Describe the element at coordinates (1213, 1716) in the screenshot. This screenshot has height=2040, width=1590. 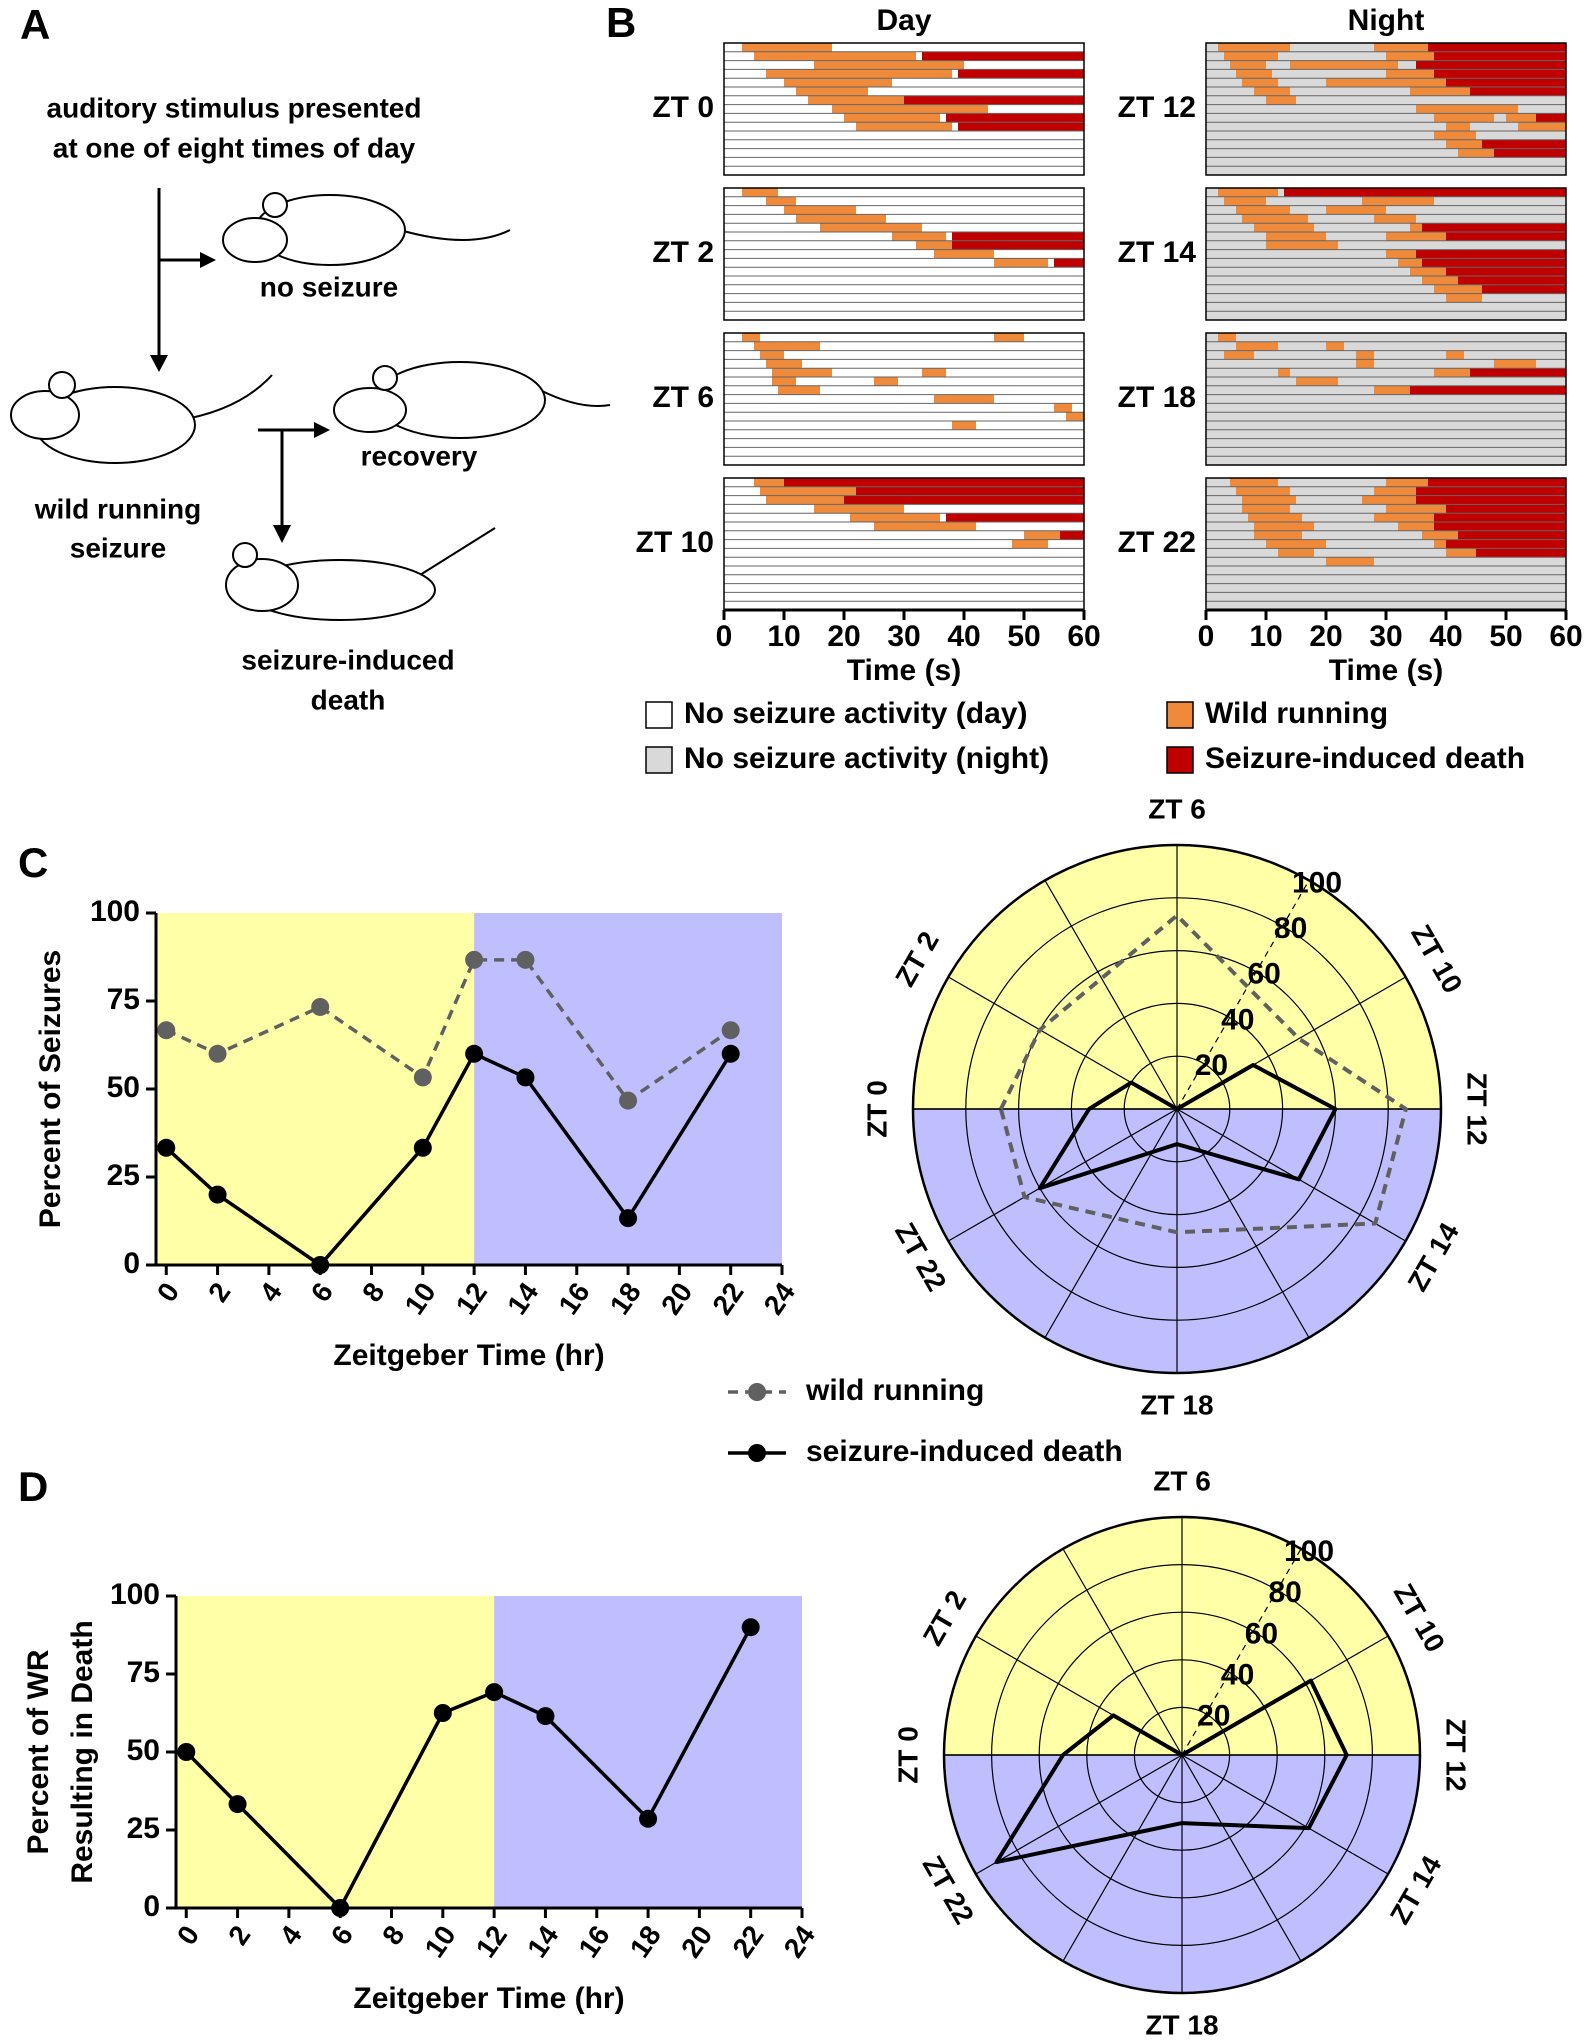
I see `radial-tick-label: 20` at that location.